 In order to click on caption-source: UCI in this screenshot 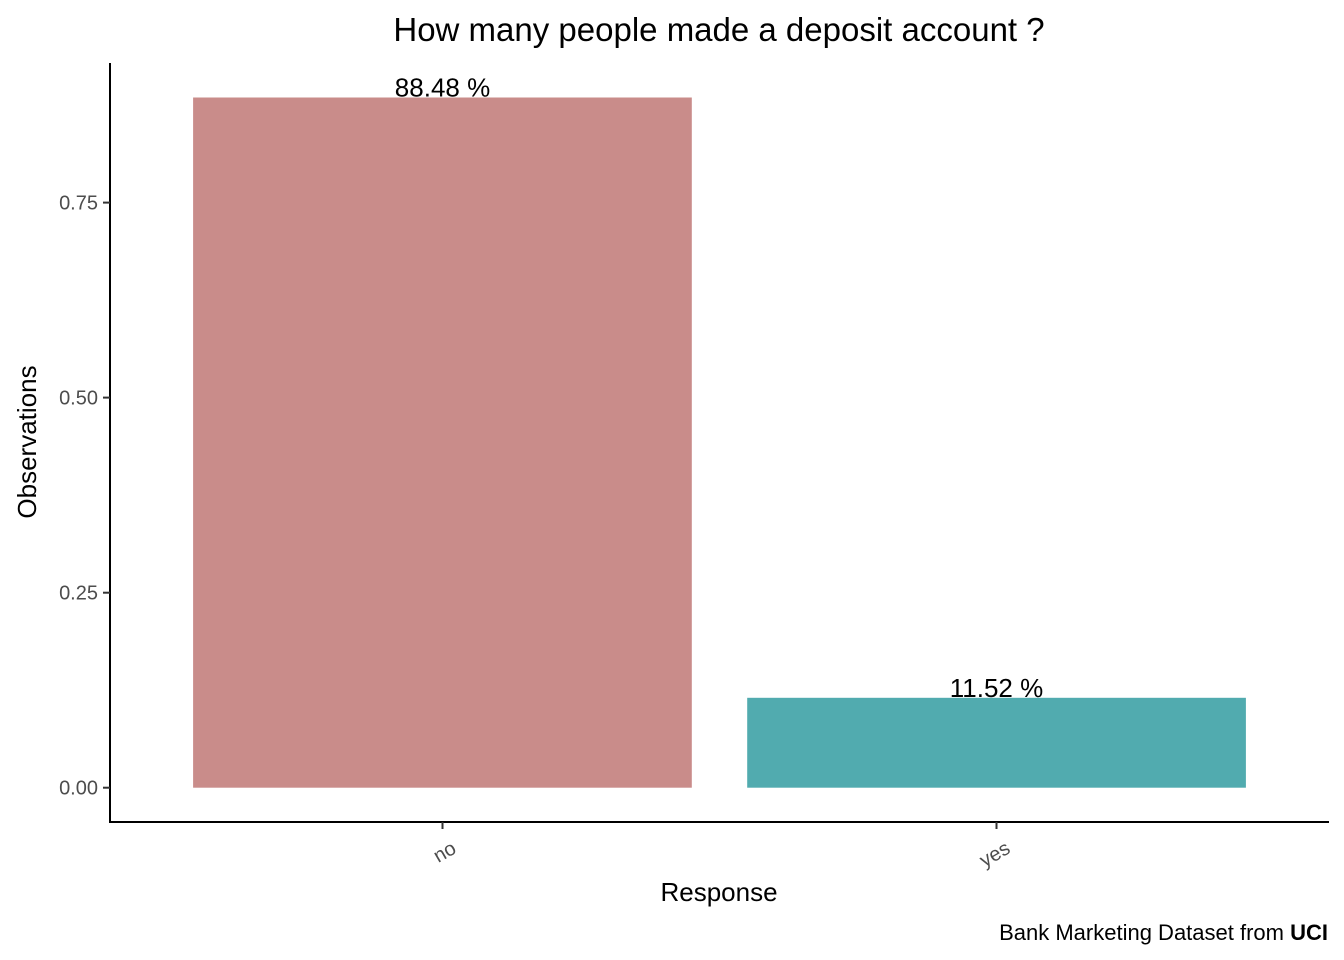, I will do `click(1309, 932)`.